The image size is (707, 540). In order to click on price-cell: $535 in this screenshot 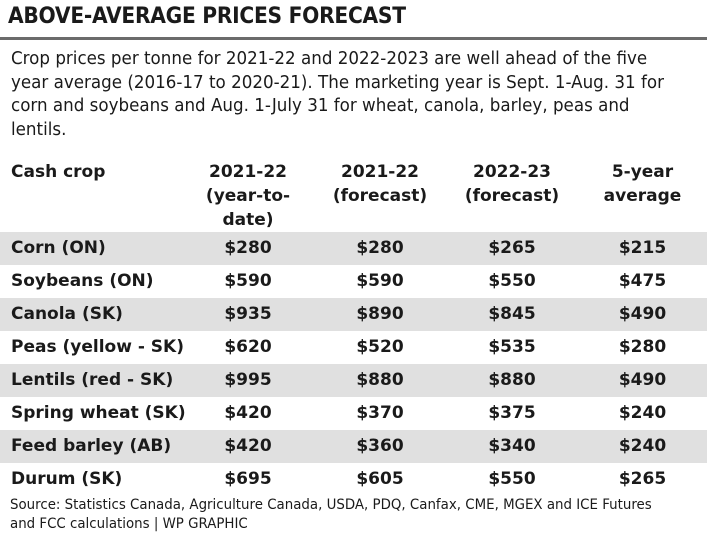, I will do `click(512, 347)`.